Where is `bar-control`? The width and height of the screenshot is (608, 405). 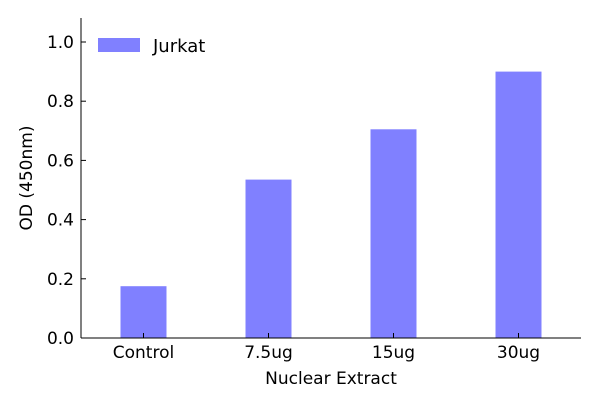 bar-control is located at coordinates (143, 312).